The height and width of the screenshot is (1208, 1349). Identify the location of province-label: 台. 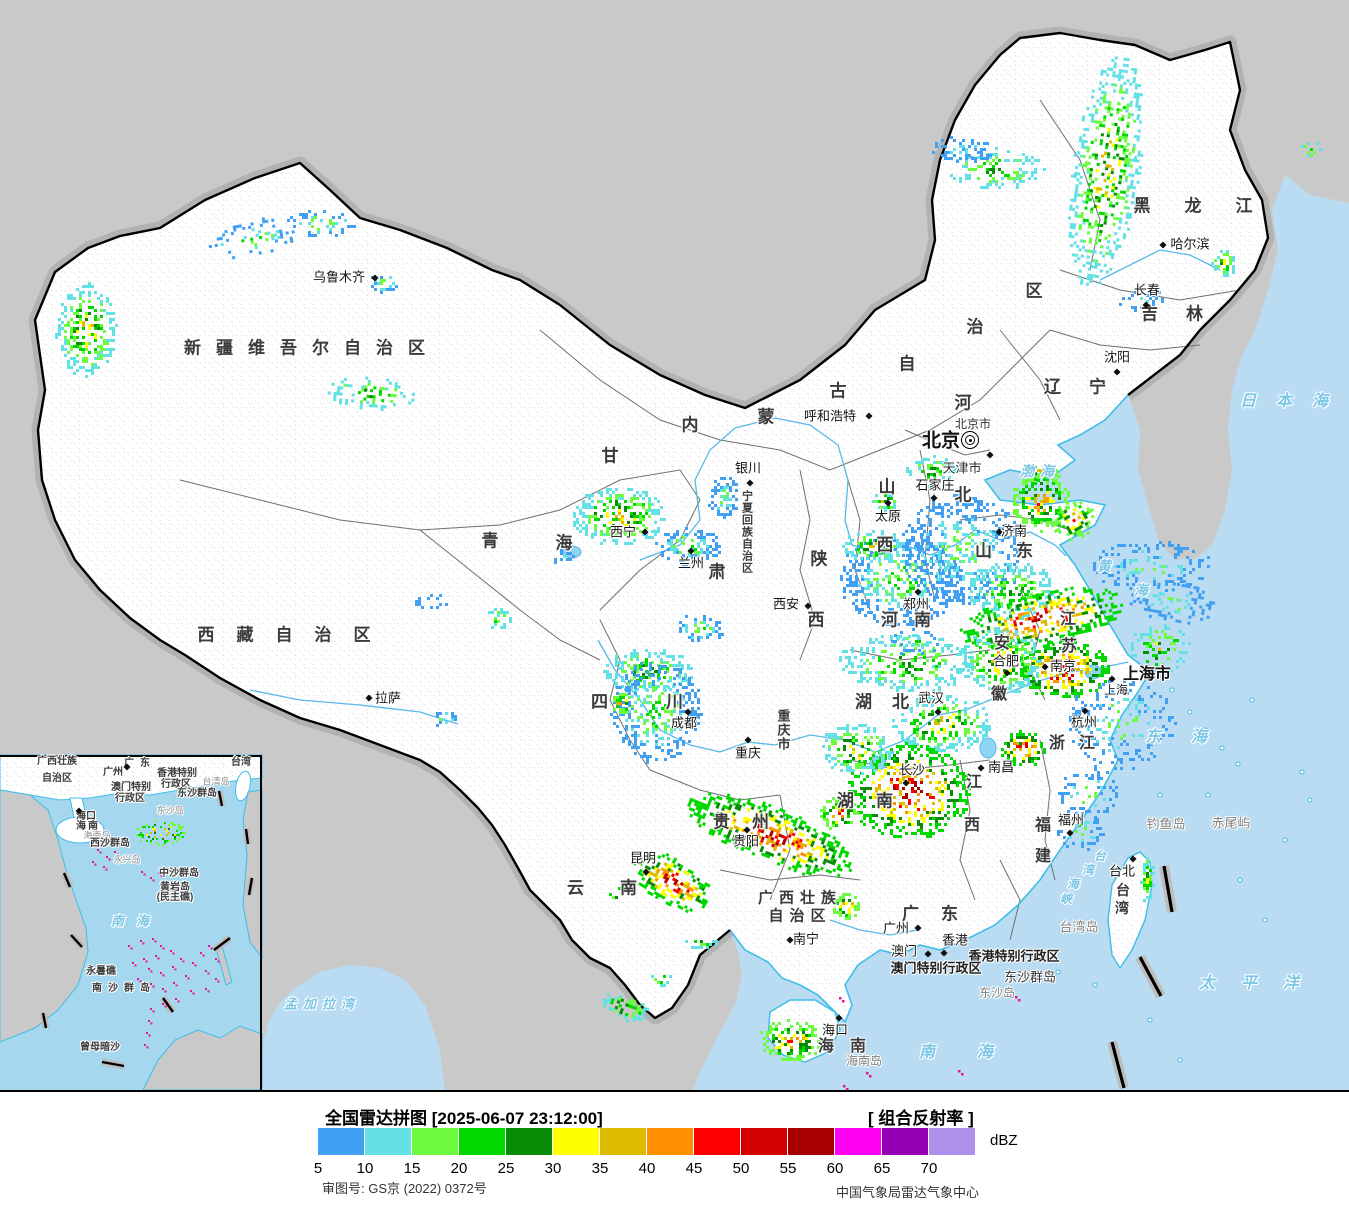
(1123, 890).